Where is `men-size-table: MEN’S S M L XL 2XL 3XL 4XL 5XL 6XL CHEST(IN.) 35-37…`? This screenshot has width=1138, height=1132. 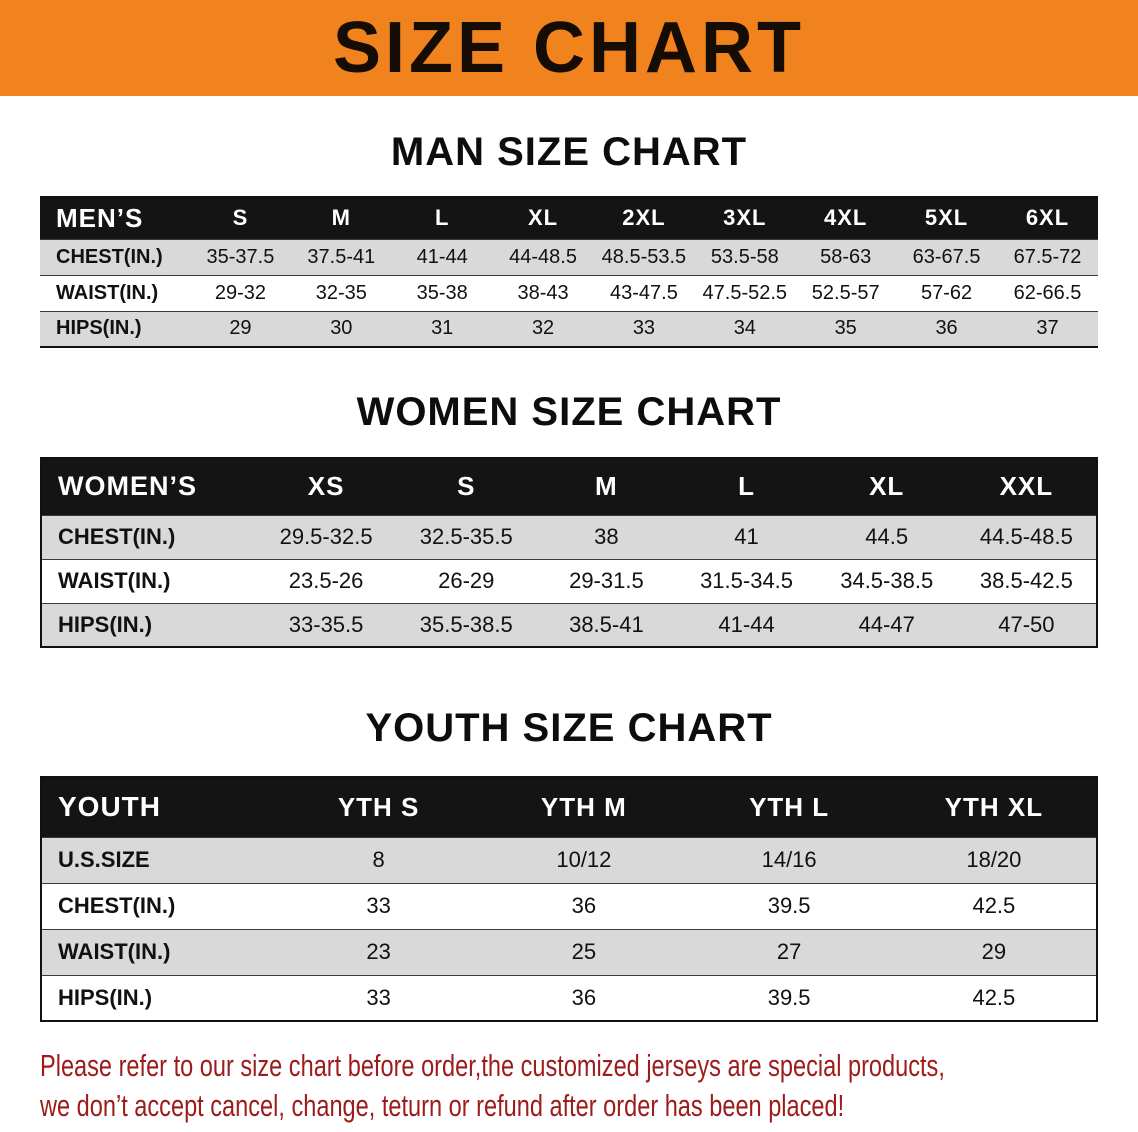 men-size-table: MEN’S S M L XL 2XL 3XL 4XL 5XL 6XL CHEST(IN.) 35-37… is located at coordinates (569, 272).